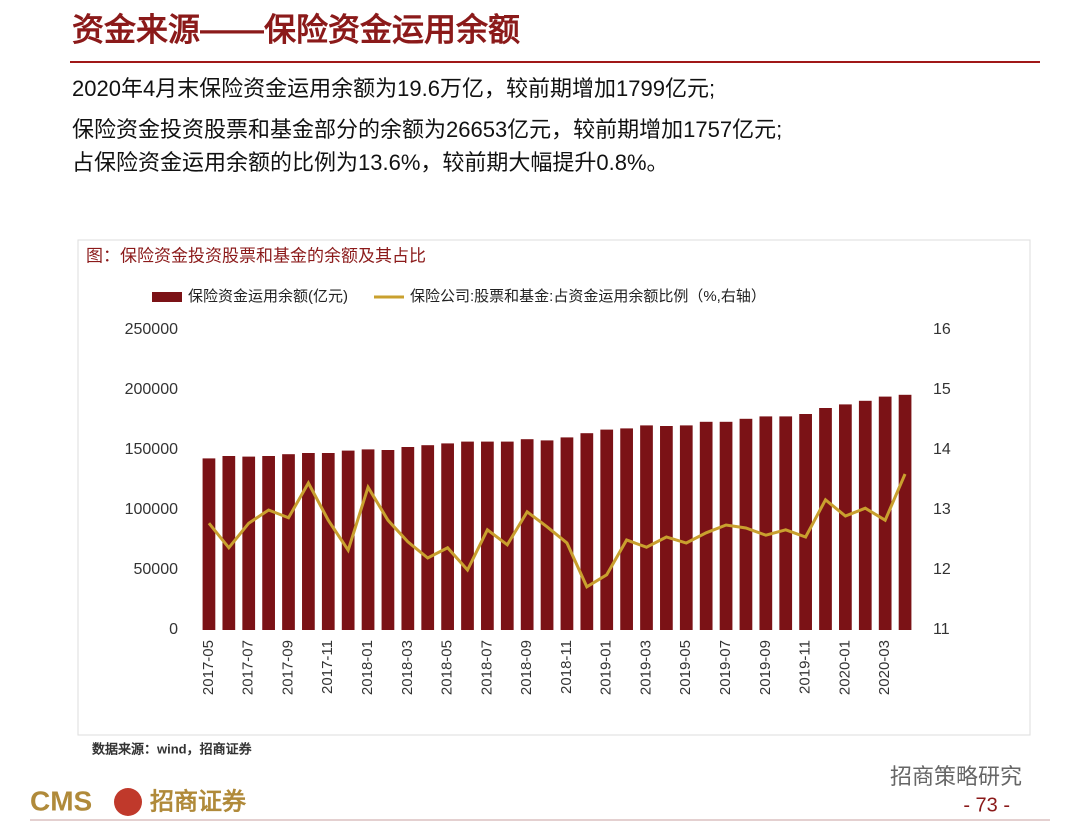 Image resolution: width=1080 pixels, height=825 pixels. What do you see at coordinates (256, 255) in the screenshot?
I see `chart-title: 图：保险资金投资股票和基金的余额及其占比` at bounding box center [256, 255].